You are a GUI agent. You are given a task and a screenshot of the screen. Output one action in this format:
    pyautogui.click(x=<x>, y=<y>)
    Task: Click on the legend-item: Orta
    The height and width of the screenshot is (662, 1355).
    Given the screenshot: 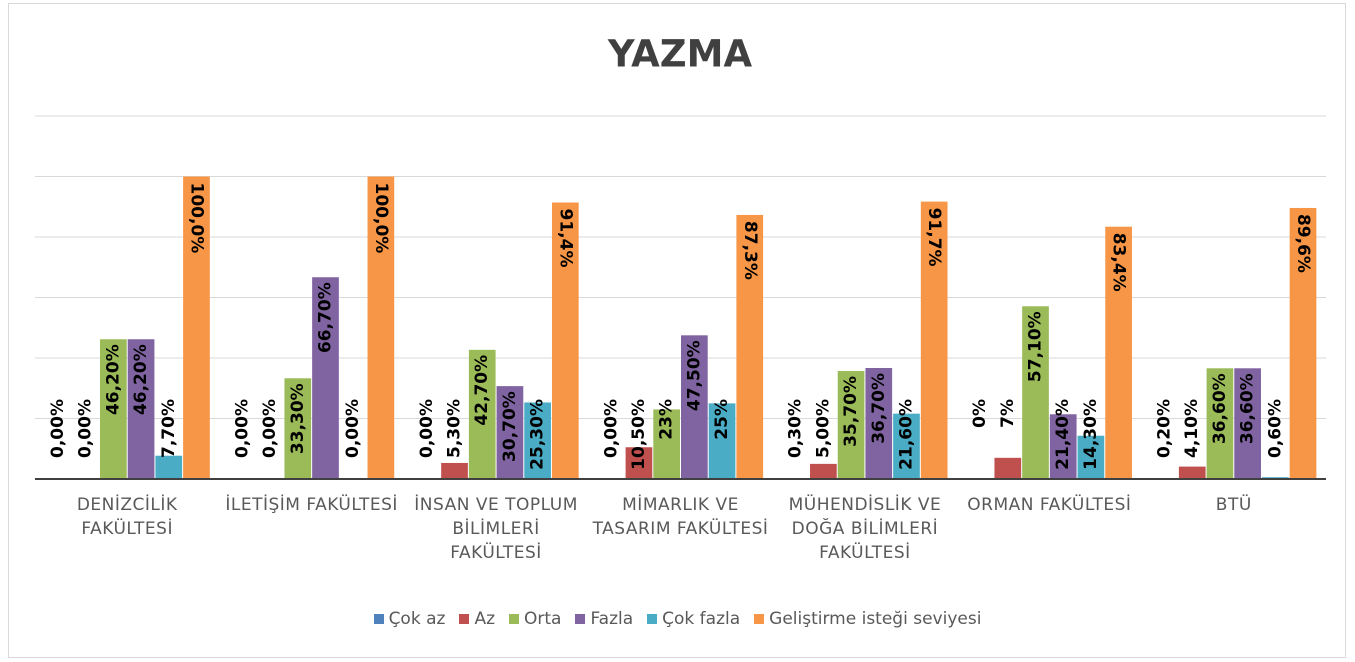 What is the action you would take?
    pyautogui.click(x=535, y=619)
    